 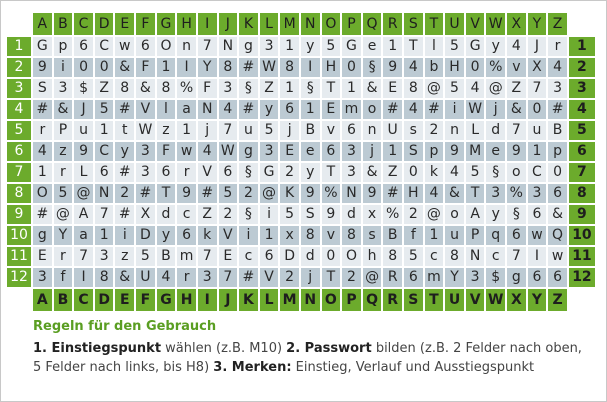 I want to click on row-number-left: 7, so click(x=20, y=173).